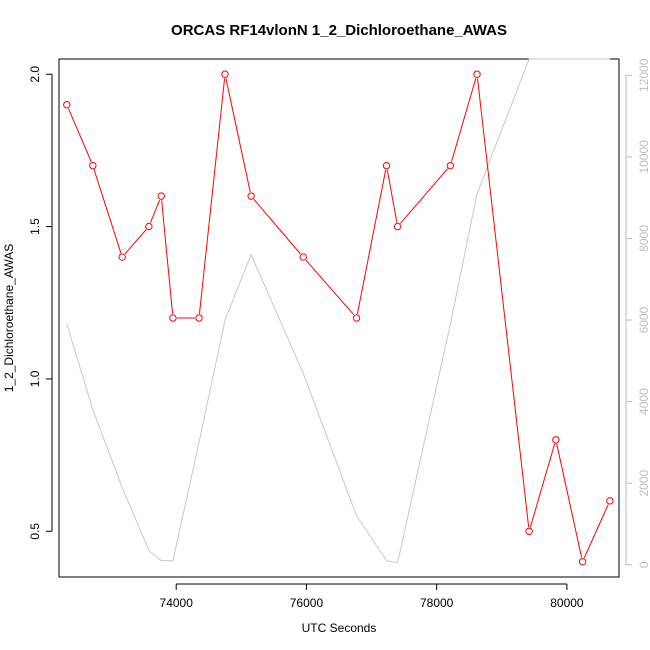 This screenshot has height=650, width=650. I want to click on right-tick-label: 10000, so click(643, 157).